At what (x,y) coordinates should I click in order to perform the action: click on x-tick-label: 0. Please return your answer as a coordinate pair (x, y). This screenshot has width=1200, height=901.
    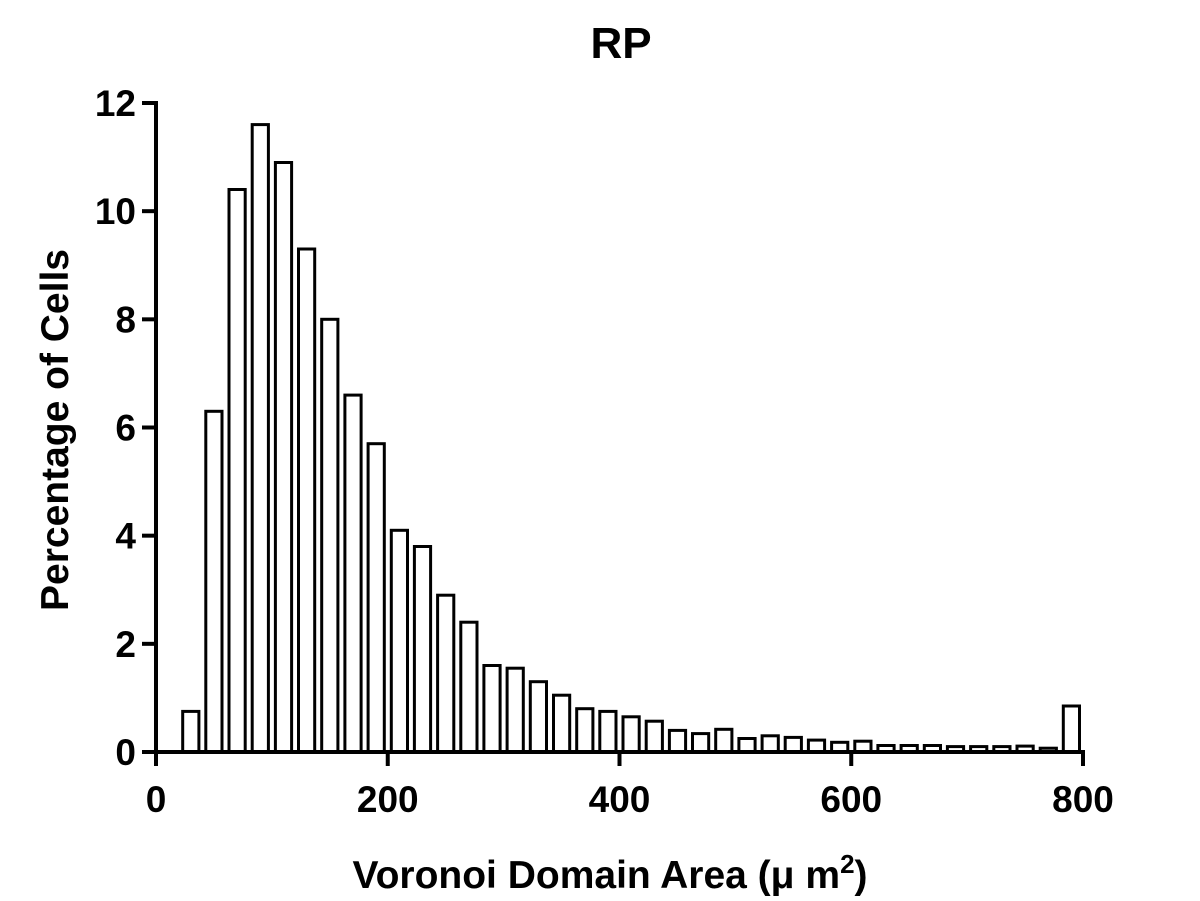
    Looking at the image, I should click on (156, 799).